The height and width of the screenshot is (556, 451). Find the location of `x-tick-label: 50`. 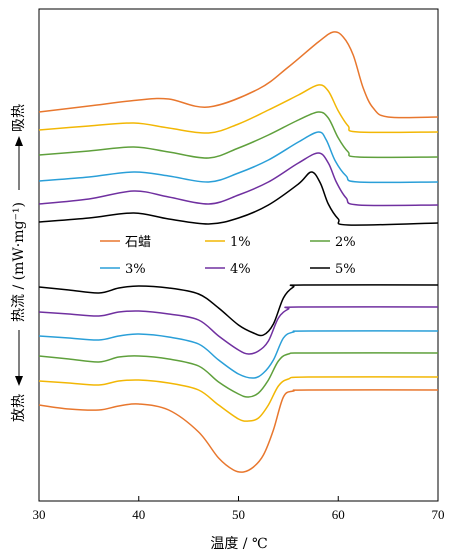

x-tick-label: 50 is located at coordinates (238, 514).